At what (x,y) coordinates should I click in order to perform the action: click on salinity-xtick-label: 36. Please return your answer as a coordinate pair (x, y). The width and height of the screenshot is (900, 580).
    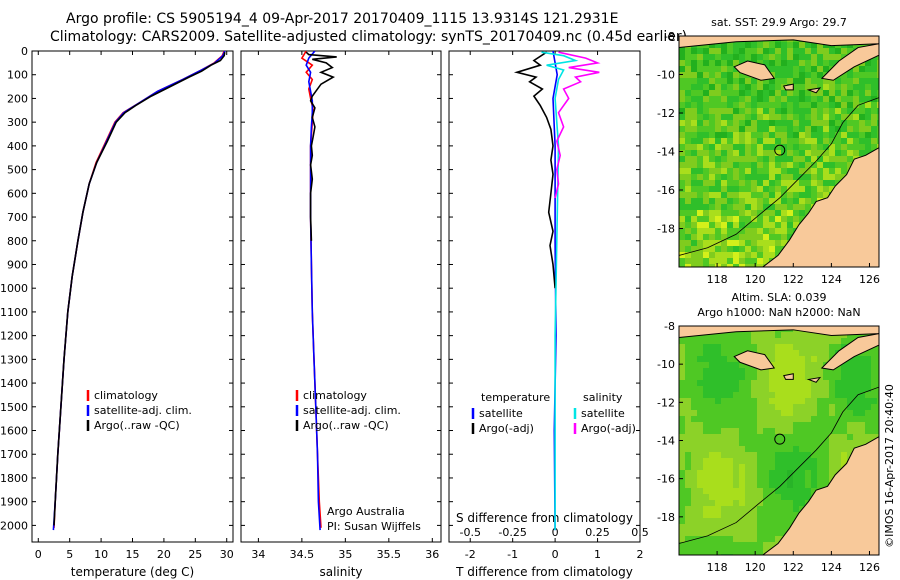
    Looking at the image, I should click on (432, 554).